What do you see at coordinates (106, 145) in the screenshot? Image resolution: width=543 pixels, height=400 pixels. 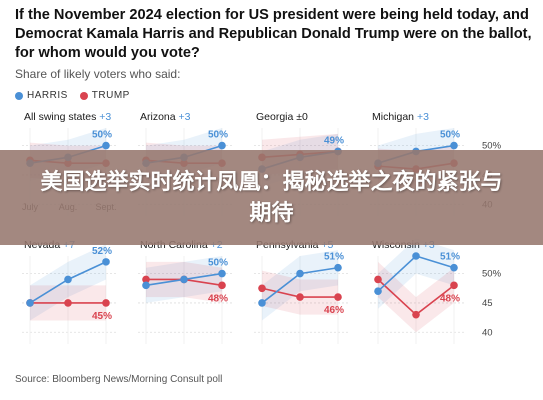 I see `harris-point-all-swing-states` at bounding box center [106, 145].